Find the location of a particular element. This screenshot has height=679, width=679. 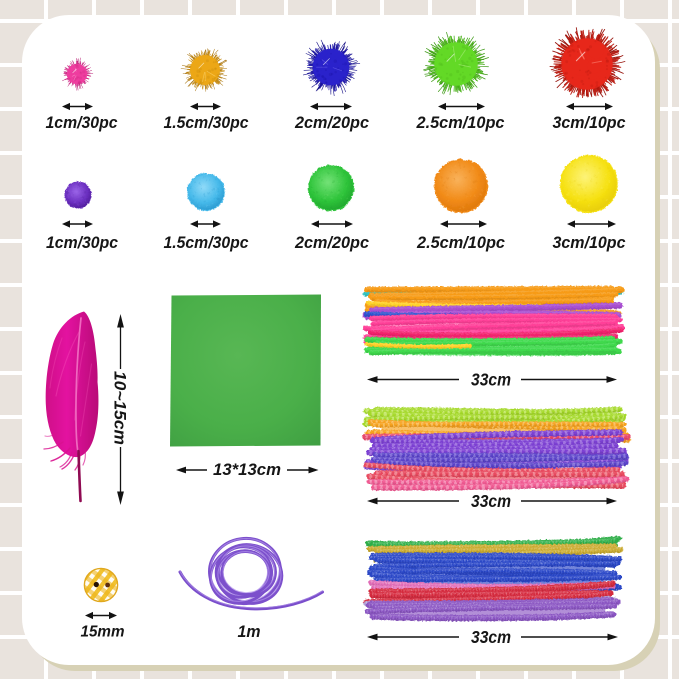

svg-text: 15mm is located at coordinates (103, 632).